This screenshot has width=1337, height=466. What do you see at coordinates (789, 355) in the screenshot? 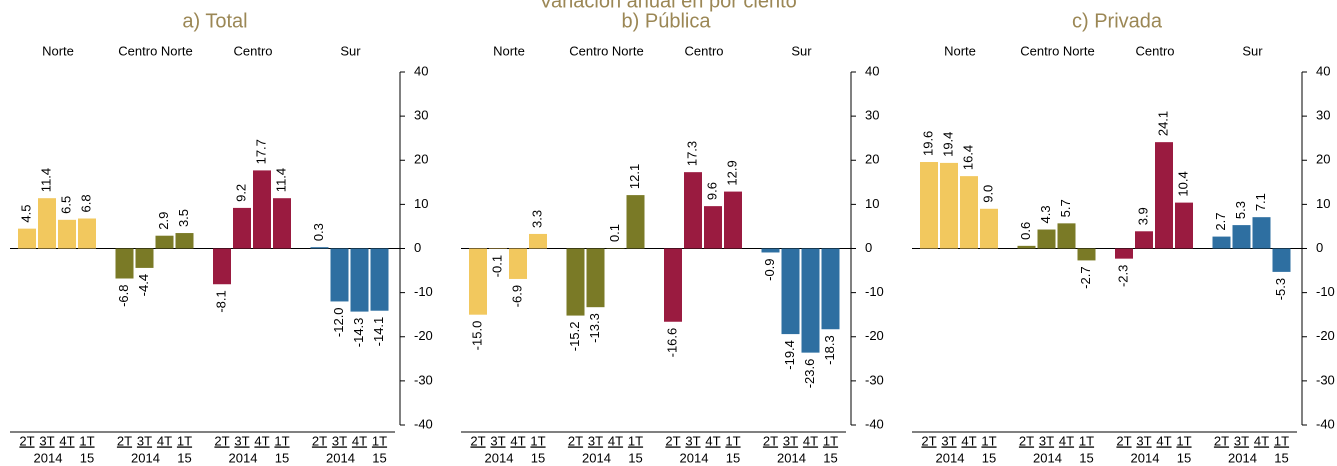
I see `value-label: -19.4` at bounding box center [789, 355].